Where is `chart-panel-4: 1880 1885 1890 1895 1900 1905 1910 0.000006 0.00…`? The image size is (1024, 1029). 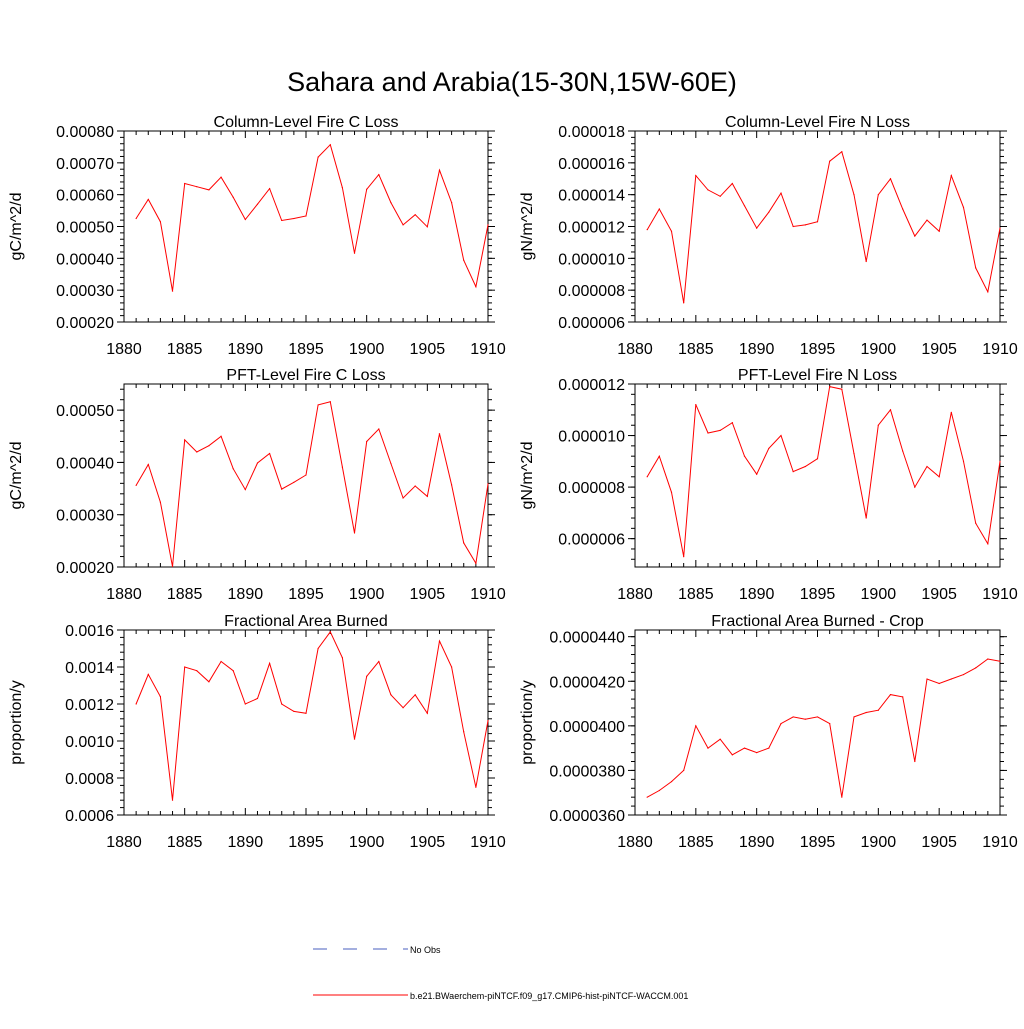
chart-panel-4: 1880 1885 1890 1895 1900 1905 1910 0.000006 0.00… is located at coordinates (768, 485).